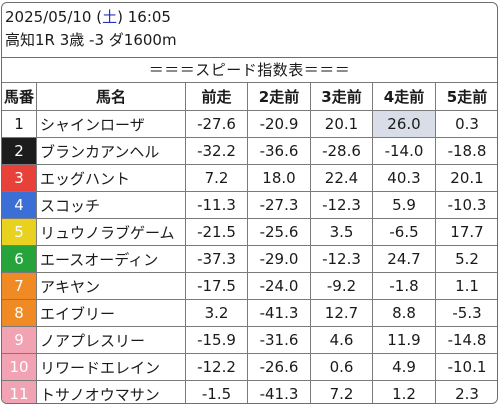 The height and width of the screenshot is (407, 502). I want to click on speed-index-2-races-ago-cell: -24.0, so click(279, 286).